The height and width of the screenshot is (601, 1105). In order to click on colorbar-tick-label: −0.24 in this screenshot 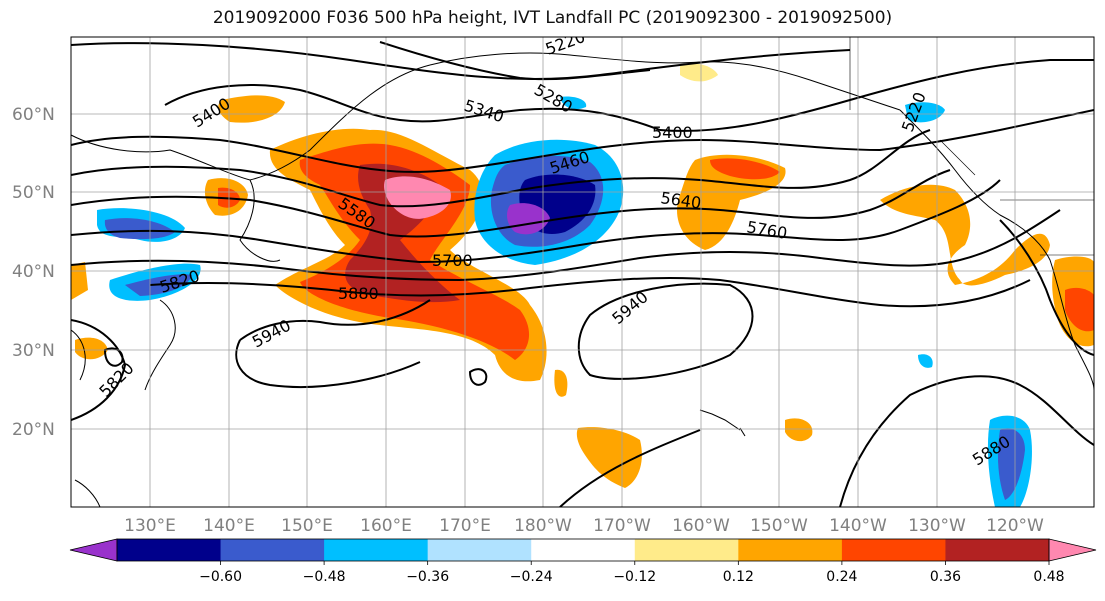, I will do `click(531, 577)`.